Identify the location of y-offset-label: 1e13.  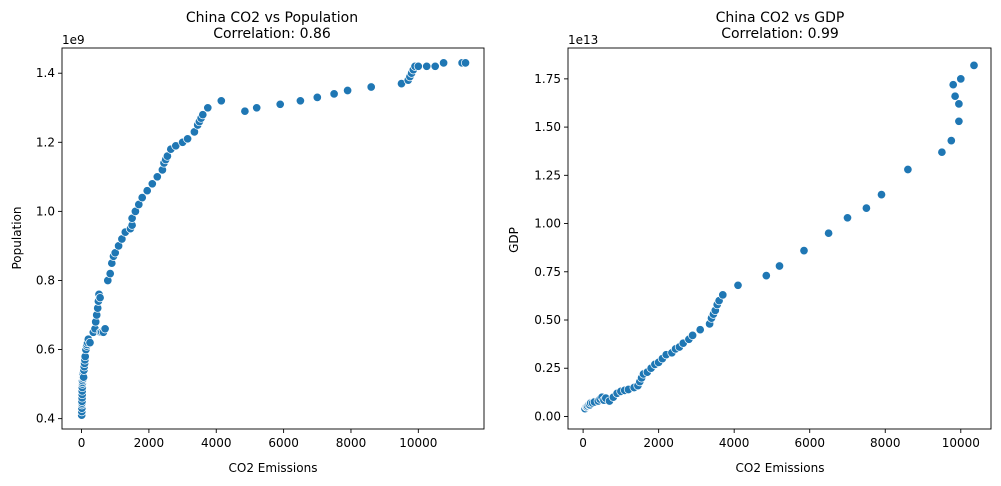
(583, 40).